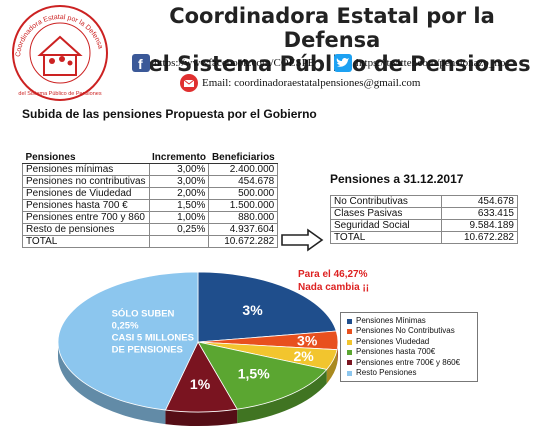 The width and height of the screenshot is (548, 432). I want to click on annotation-line1: Para el 46,27%, so click(333, 274).